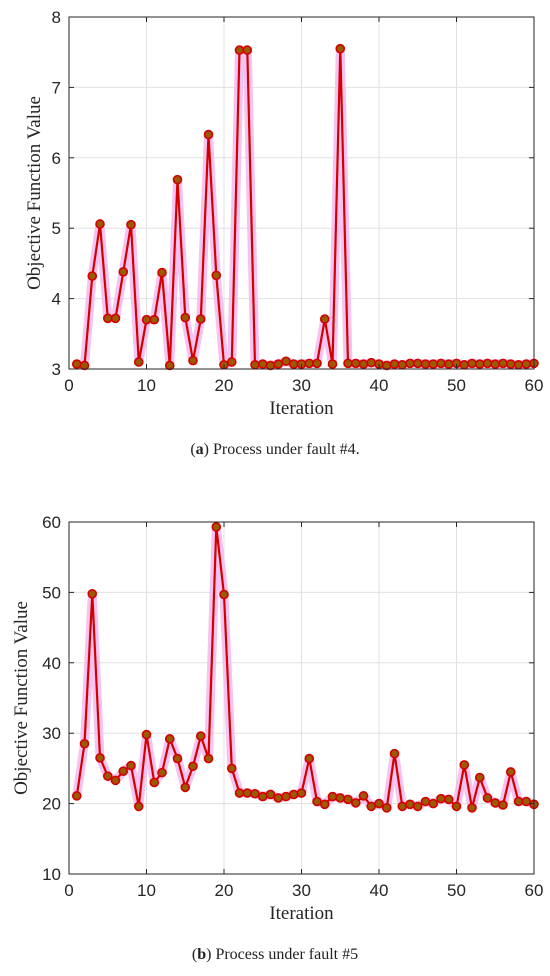 This screenshot has width=550, height=976. Describe the element at coordinates (534, 385) in the screenshot. I see `x-tick-label: 60` at that location.